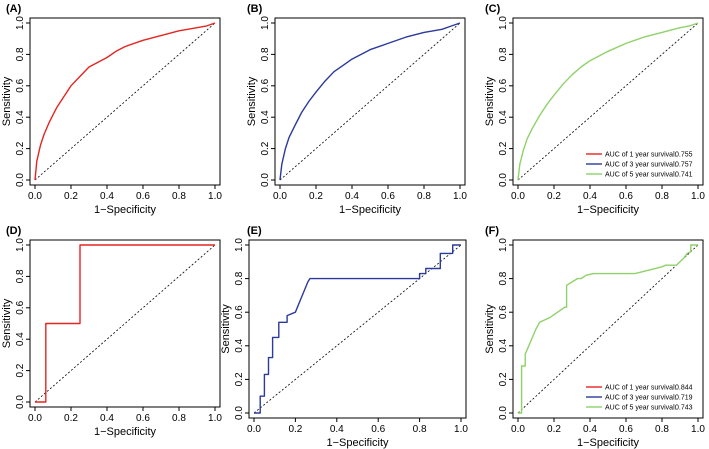  What do you see at coordinates (684, 398) in the screenshot?
I see `legend-value: 0.719` at bounding box center [684, 398].